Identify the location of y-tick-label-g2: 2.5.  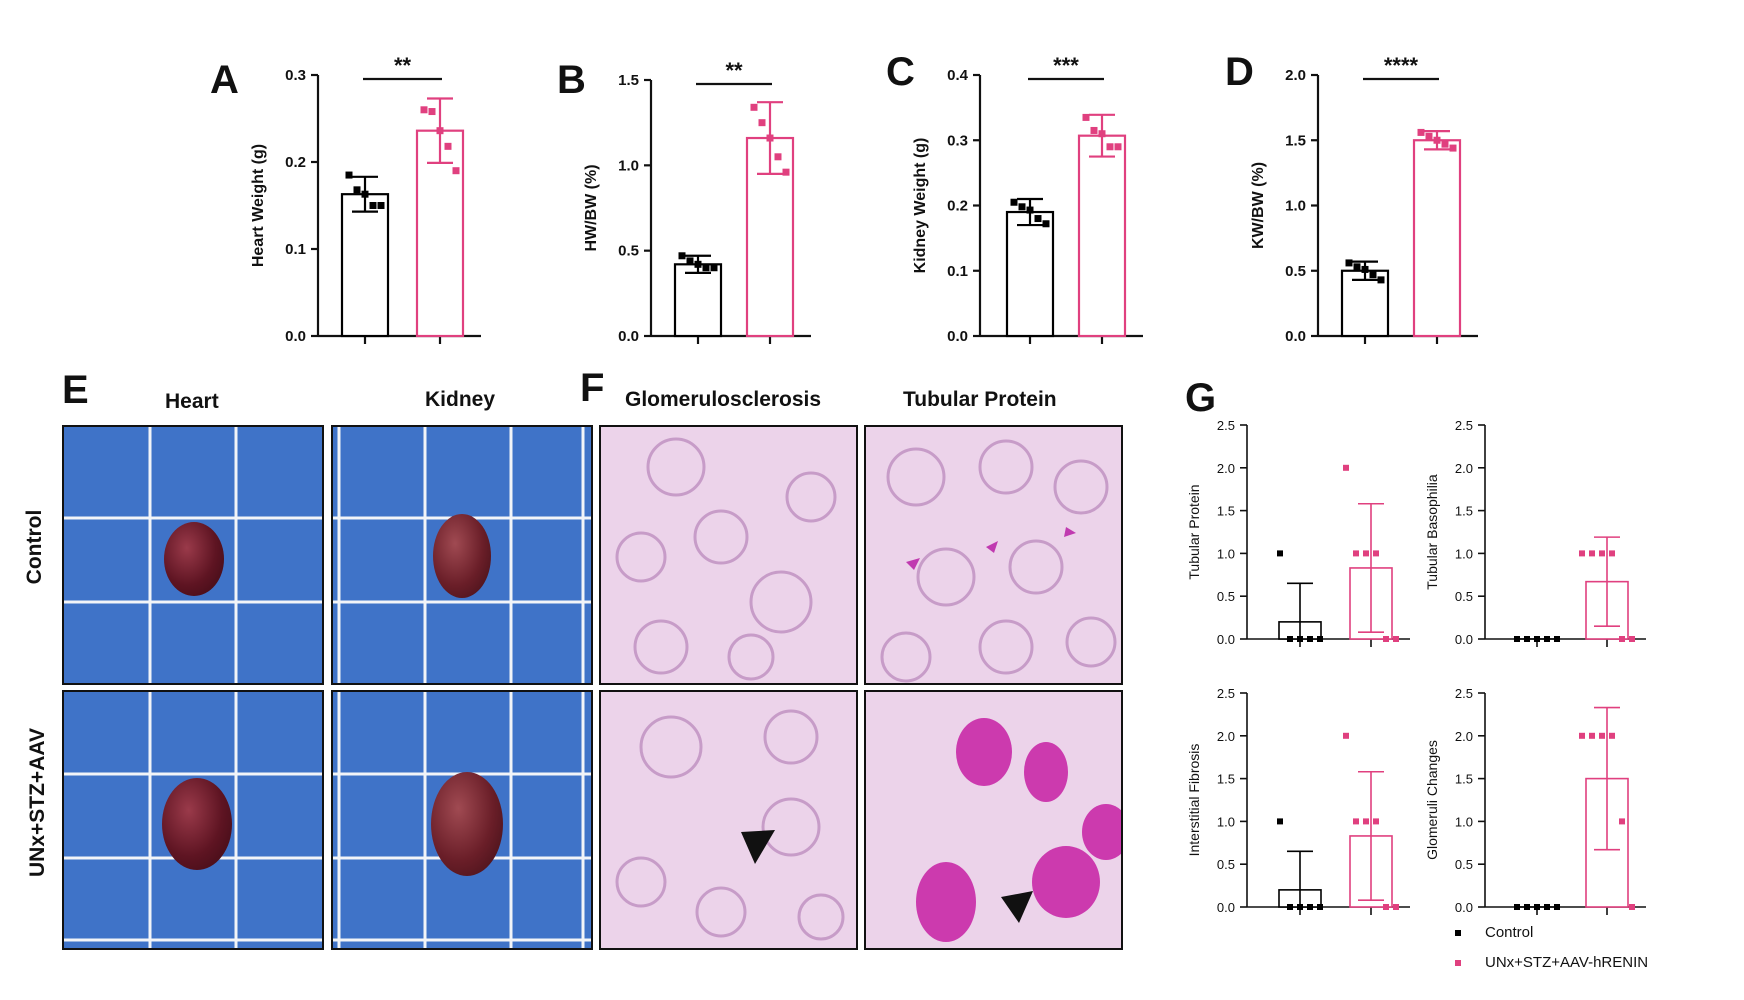
(1464, 425).